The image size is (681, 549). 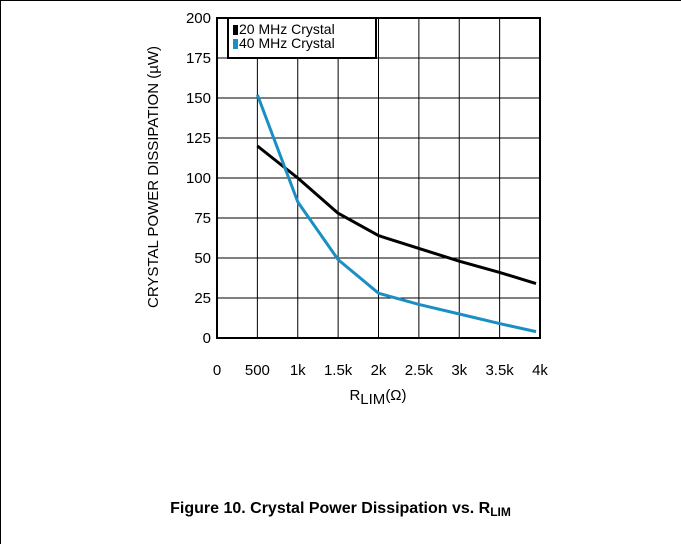 What do you see at coordinates (217, 370) in the screenshot?
I see `x-tick-label-0: 0` at bounding box center [217, 370].